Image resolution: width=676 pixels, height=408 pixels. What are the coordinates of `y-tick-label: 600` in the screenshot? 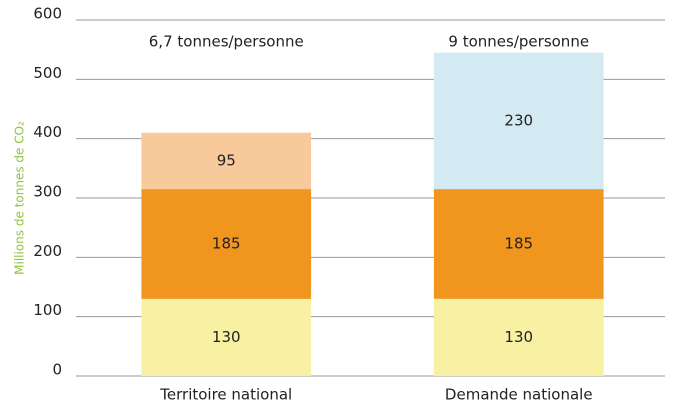 It's located at (47, 14).